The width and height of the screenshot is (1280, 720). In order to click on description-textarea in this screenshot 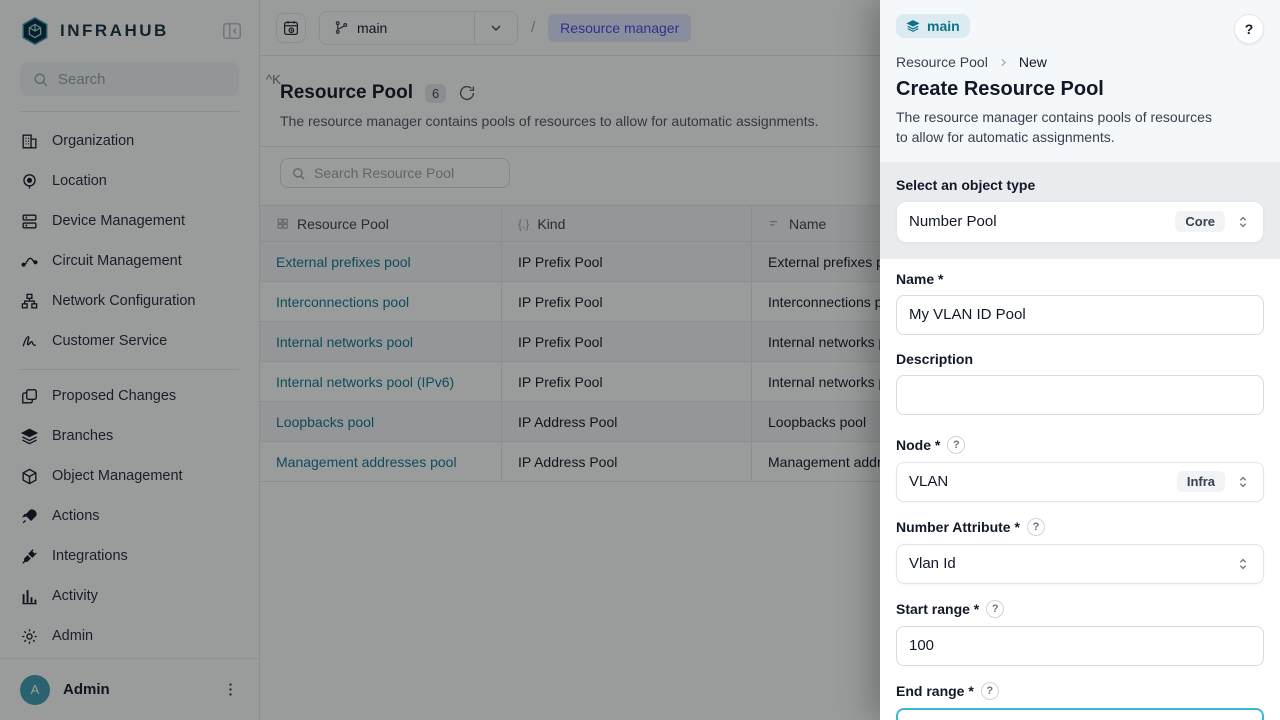, I will do `click(1080, 394)`.